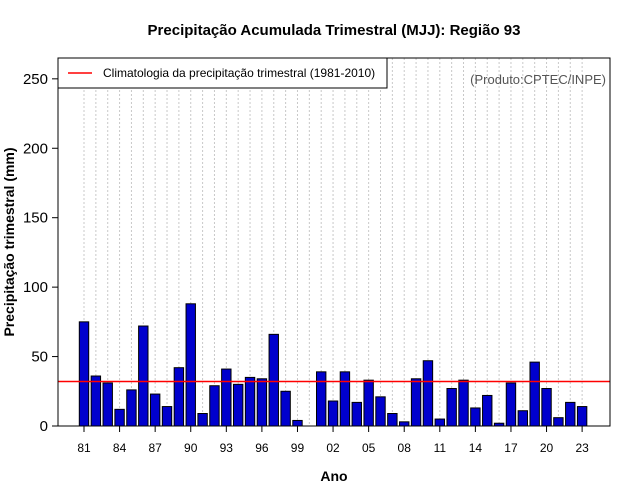 The height and width of the screenshot is (500, 640). What do you see at coordinates (35, 218) in the screenshot?
I see `y-tick-label-150: 150` at bounding box center [35, 218].